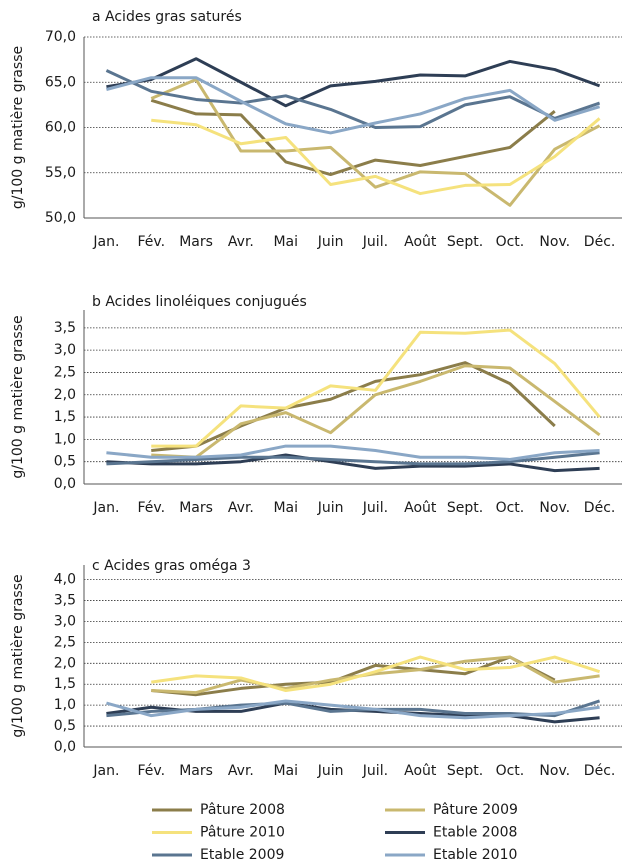 This screenshot has width=622, height=865. What do you see at coordinates (60, 37) in the screenshot?
I see `y-tick-label: 70,0` at bounding box center [60, 37].